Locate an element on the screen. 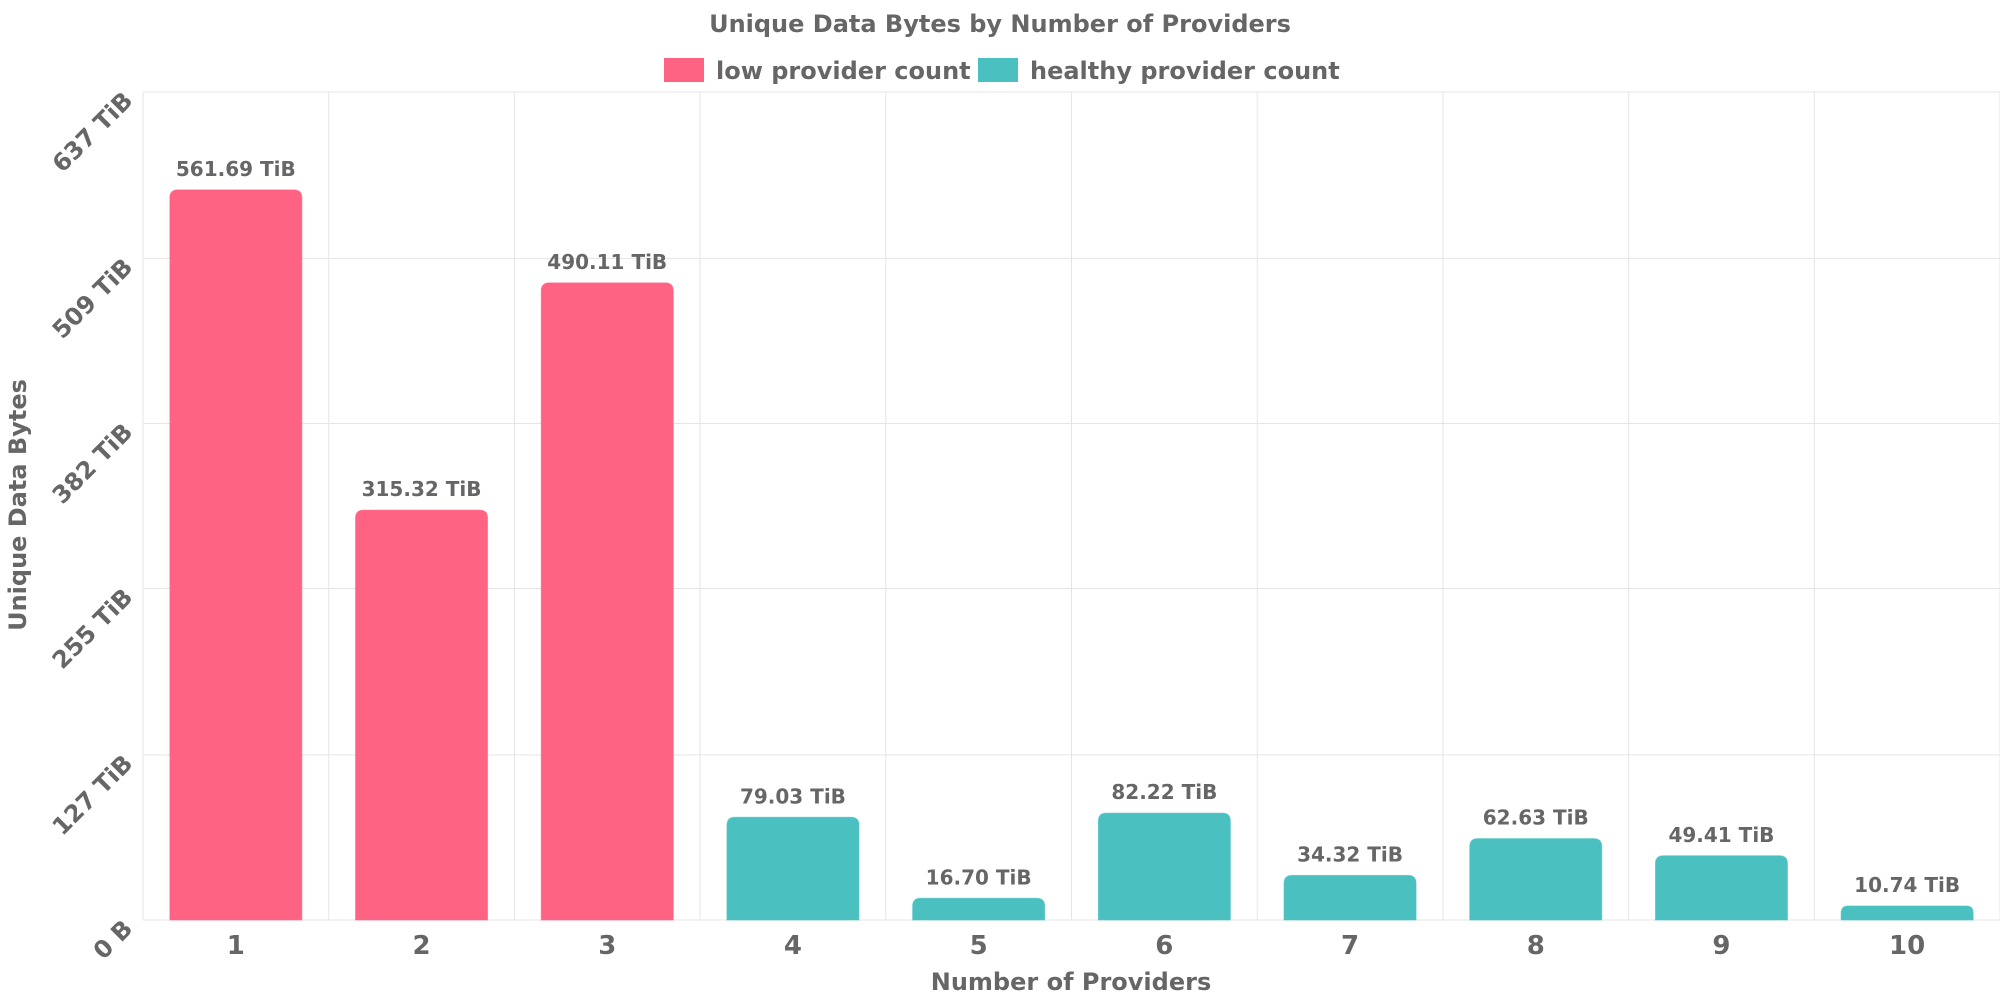 Image resolution: width=2000 pixels, height=1000 pixels. x-tick-label: 2 is located at coordinates (422, 946).